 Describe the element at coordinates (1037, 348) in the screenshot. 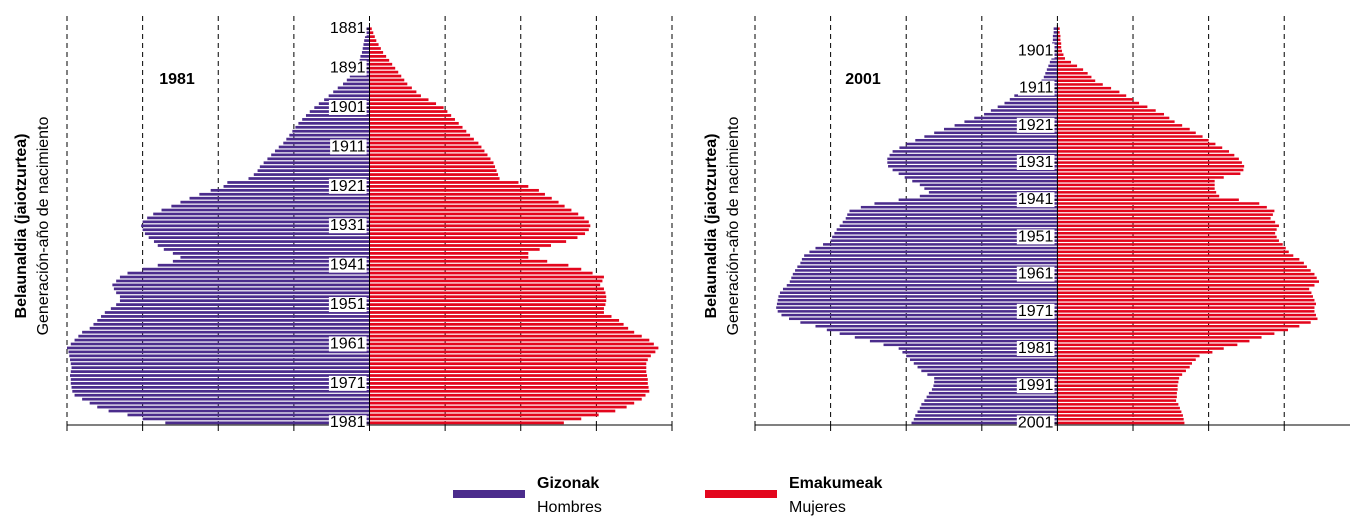

I see `y-tick-group: 1981` at that location.